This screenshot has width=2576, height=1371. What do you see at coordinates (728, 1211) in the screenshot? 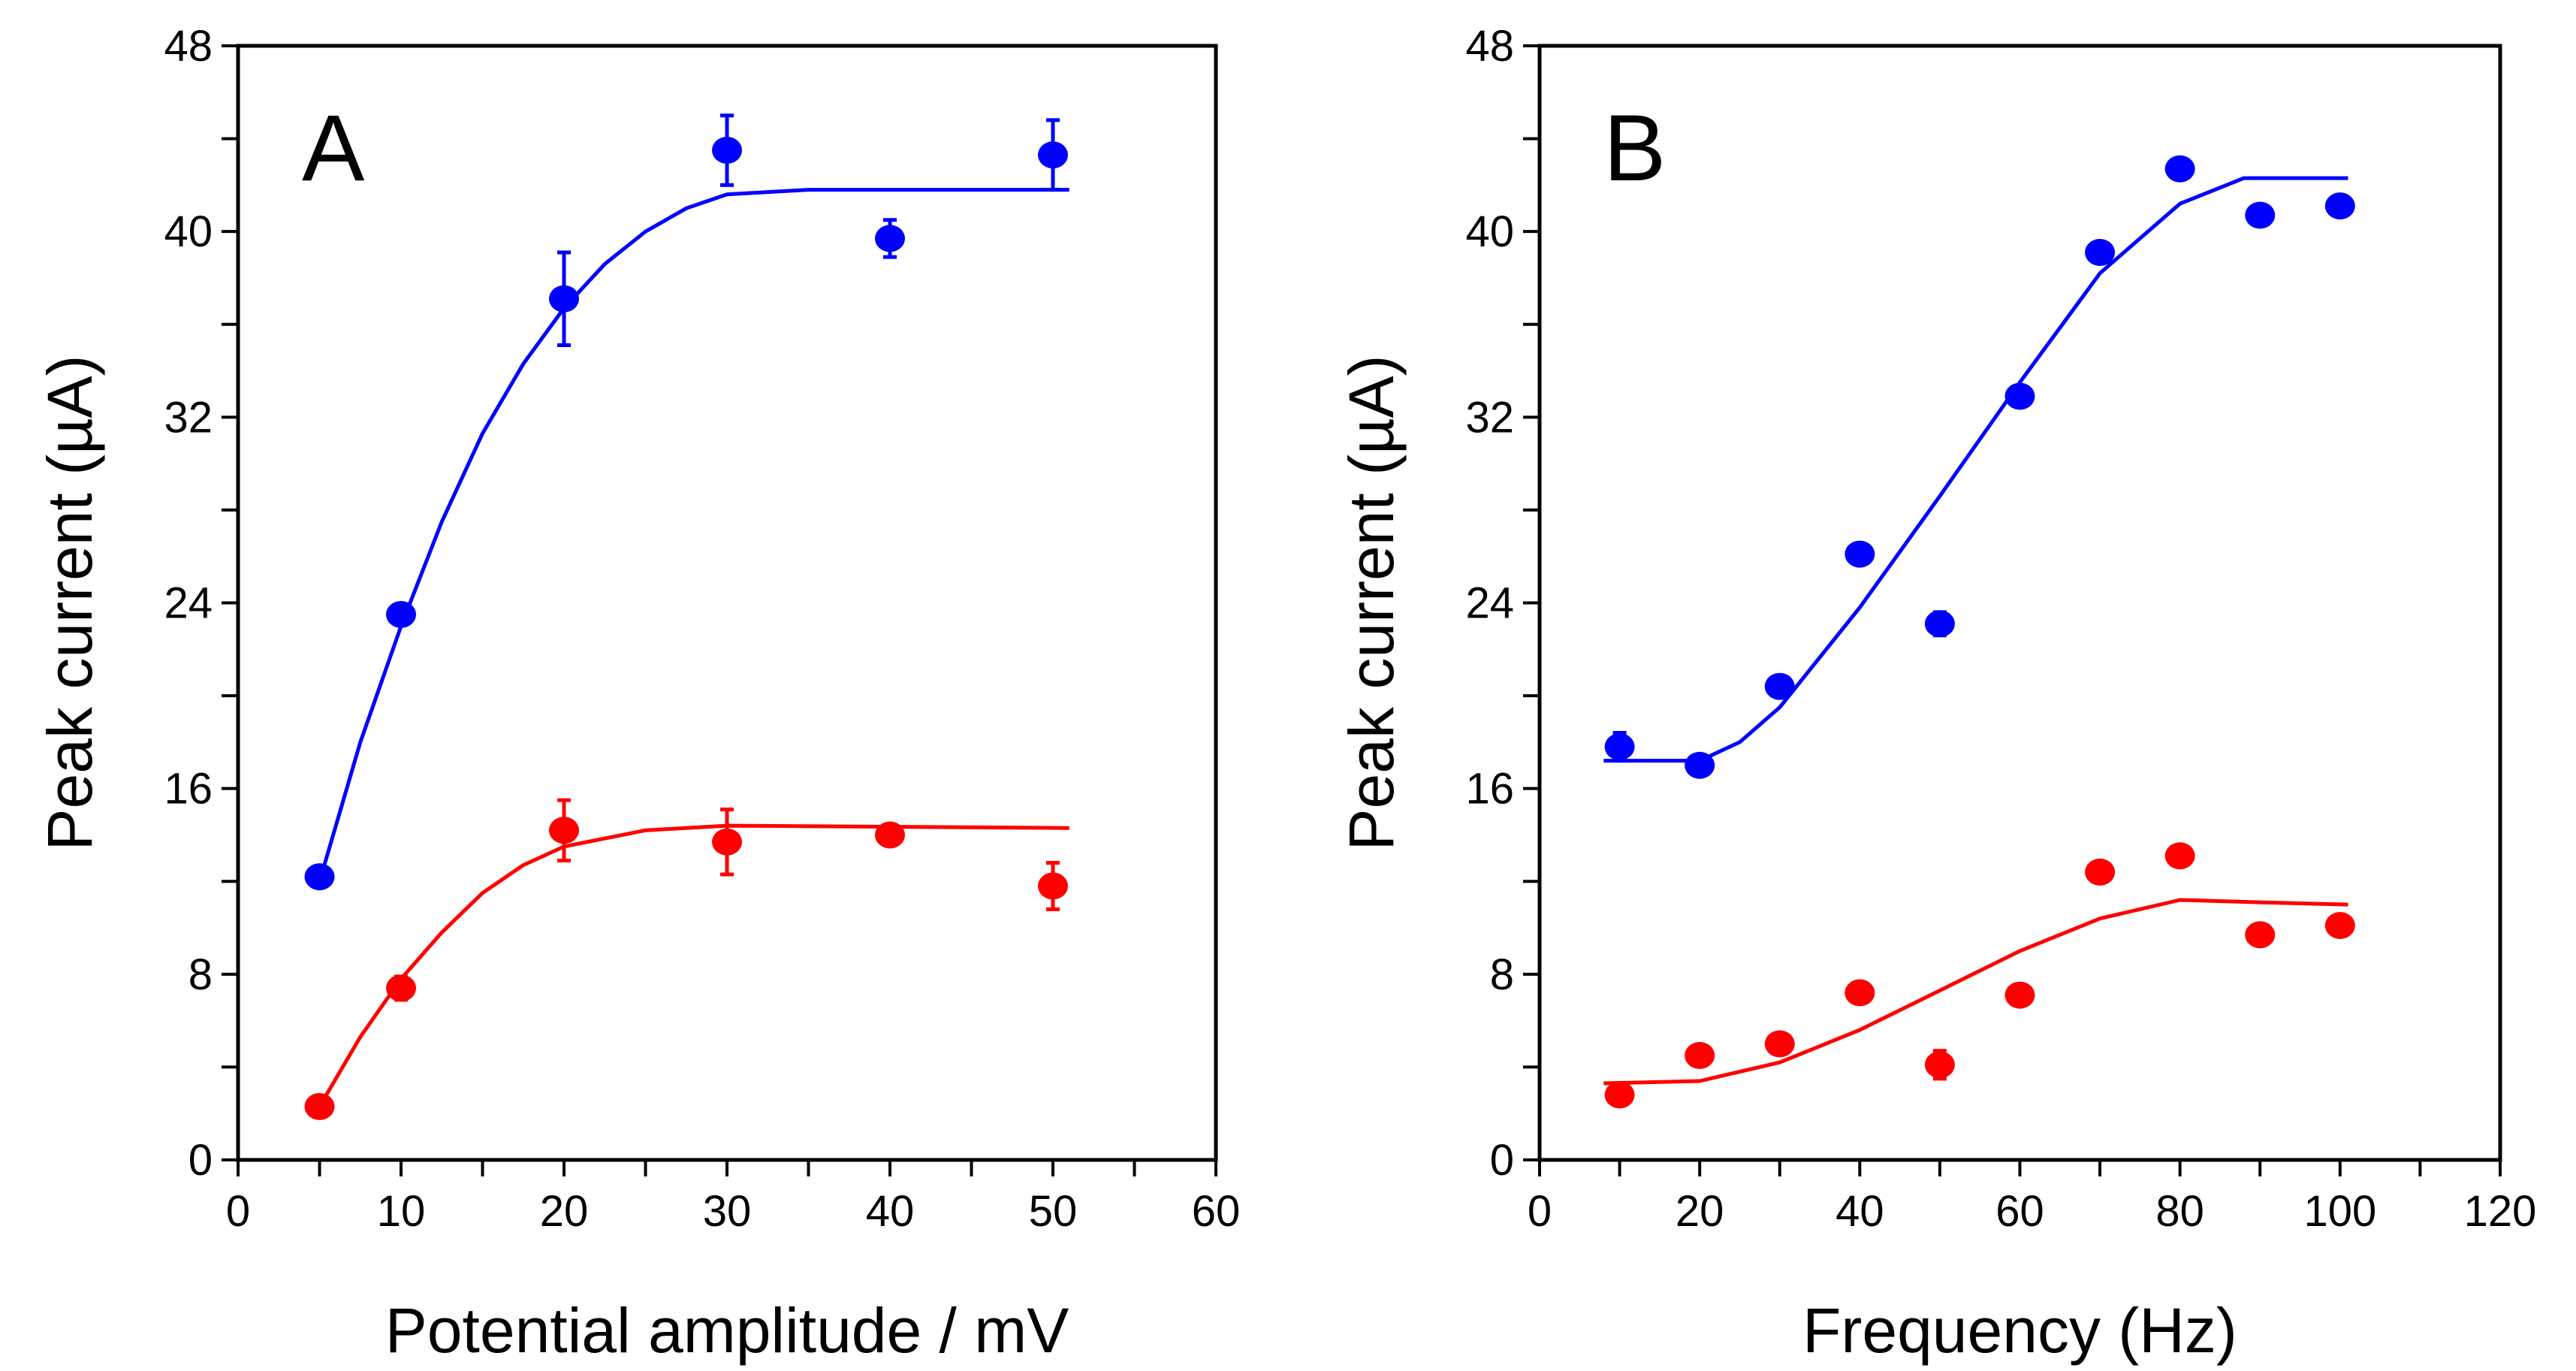
I see `x-tick-label: 30` at bounding box center [728, 1211].